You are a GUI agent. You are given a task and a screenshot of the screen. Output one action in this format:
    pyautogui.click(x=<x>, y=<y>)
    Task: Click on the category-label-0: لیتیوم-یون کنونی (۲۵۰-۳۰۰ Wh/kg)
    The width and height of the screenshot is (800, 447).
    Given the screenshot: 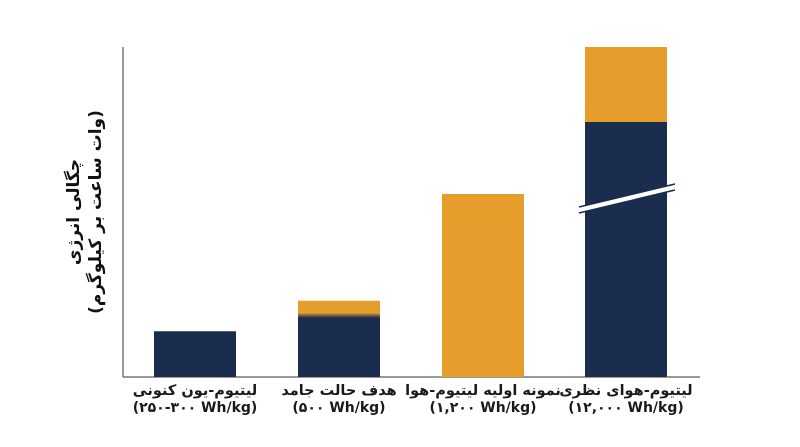 What is the action you would take?
    pyautogui.click(x=195, y=400)
    